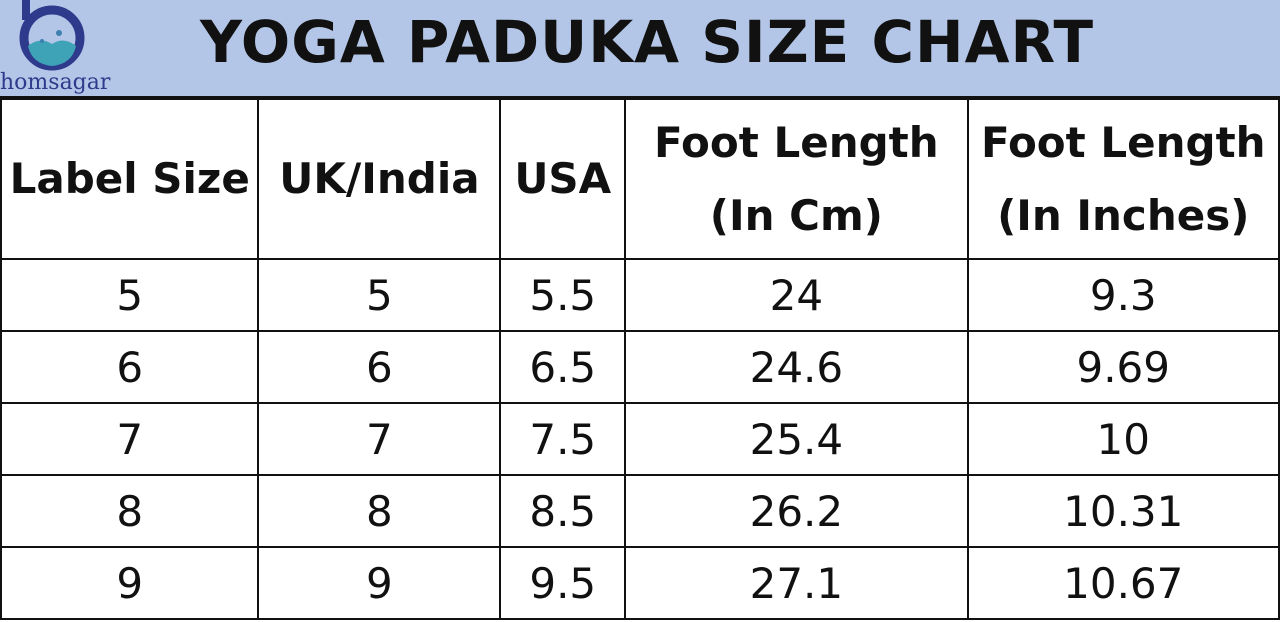 The image size is (1280, 622). Describe the element at coordinates (563, 367) in the screenshot. I see `table-cell: 6.5` at that location.